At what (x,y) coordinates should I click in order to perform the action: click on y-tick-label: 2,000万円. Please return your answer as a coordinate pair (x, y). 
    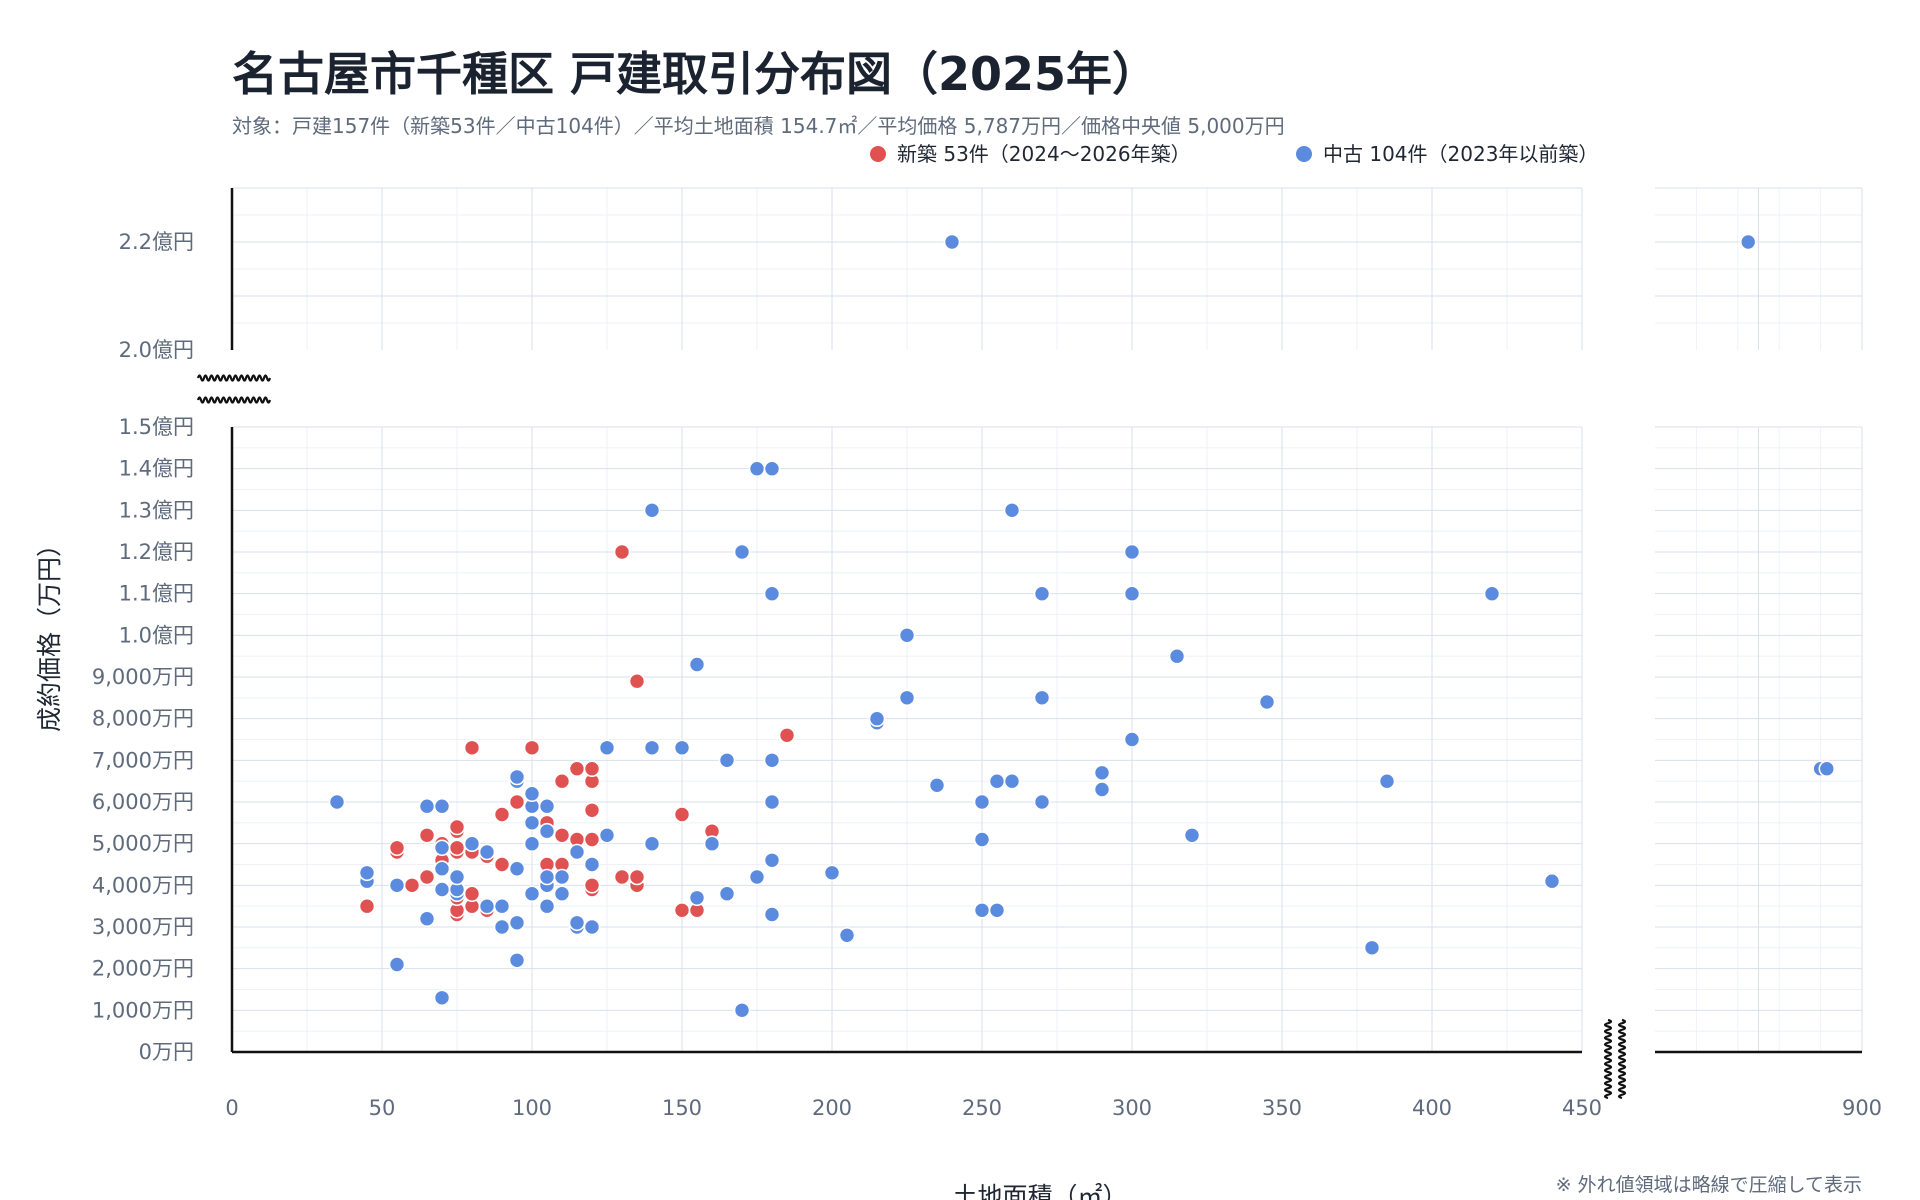
    Looking at the image, I should click on (143, 969).